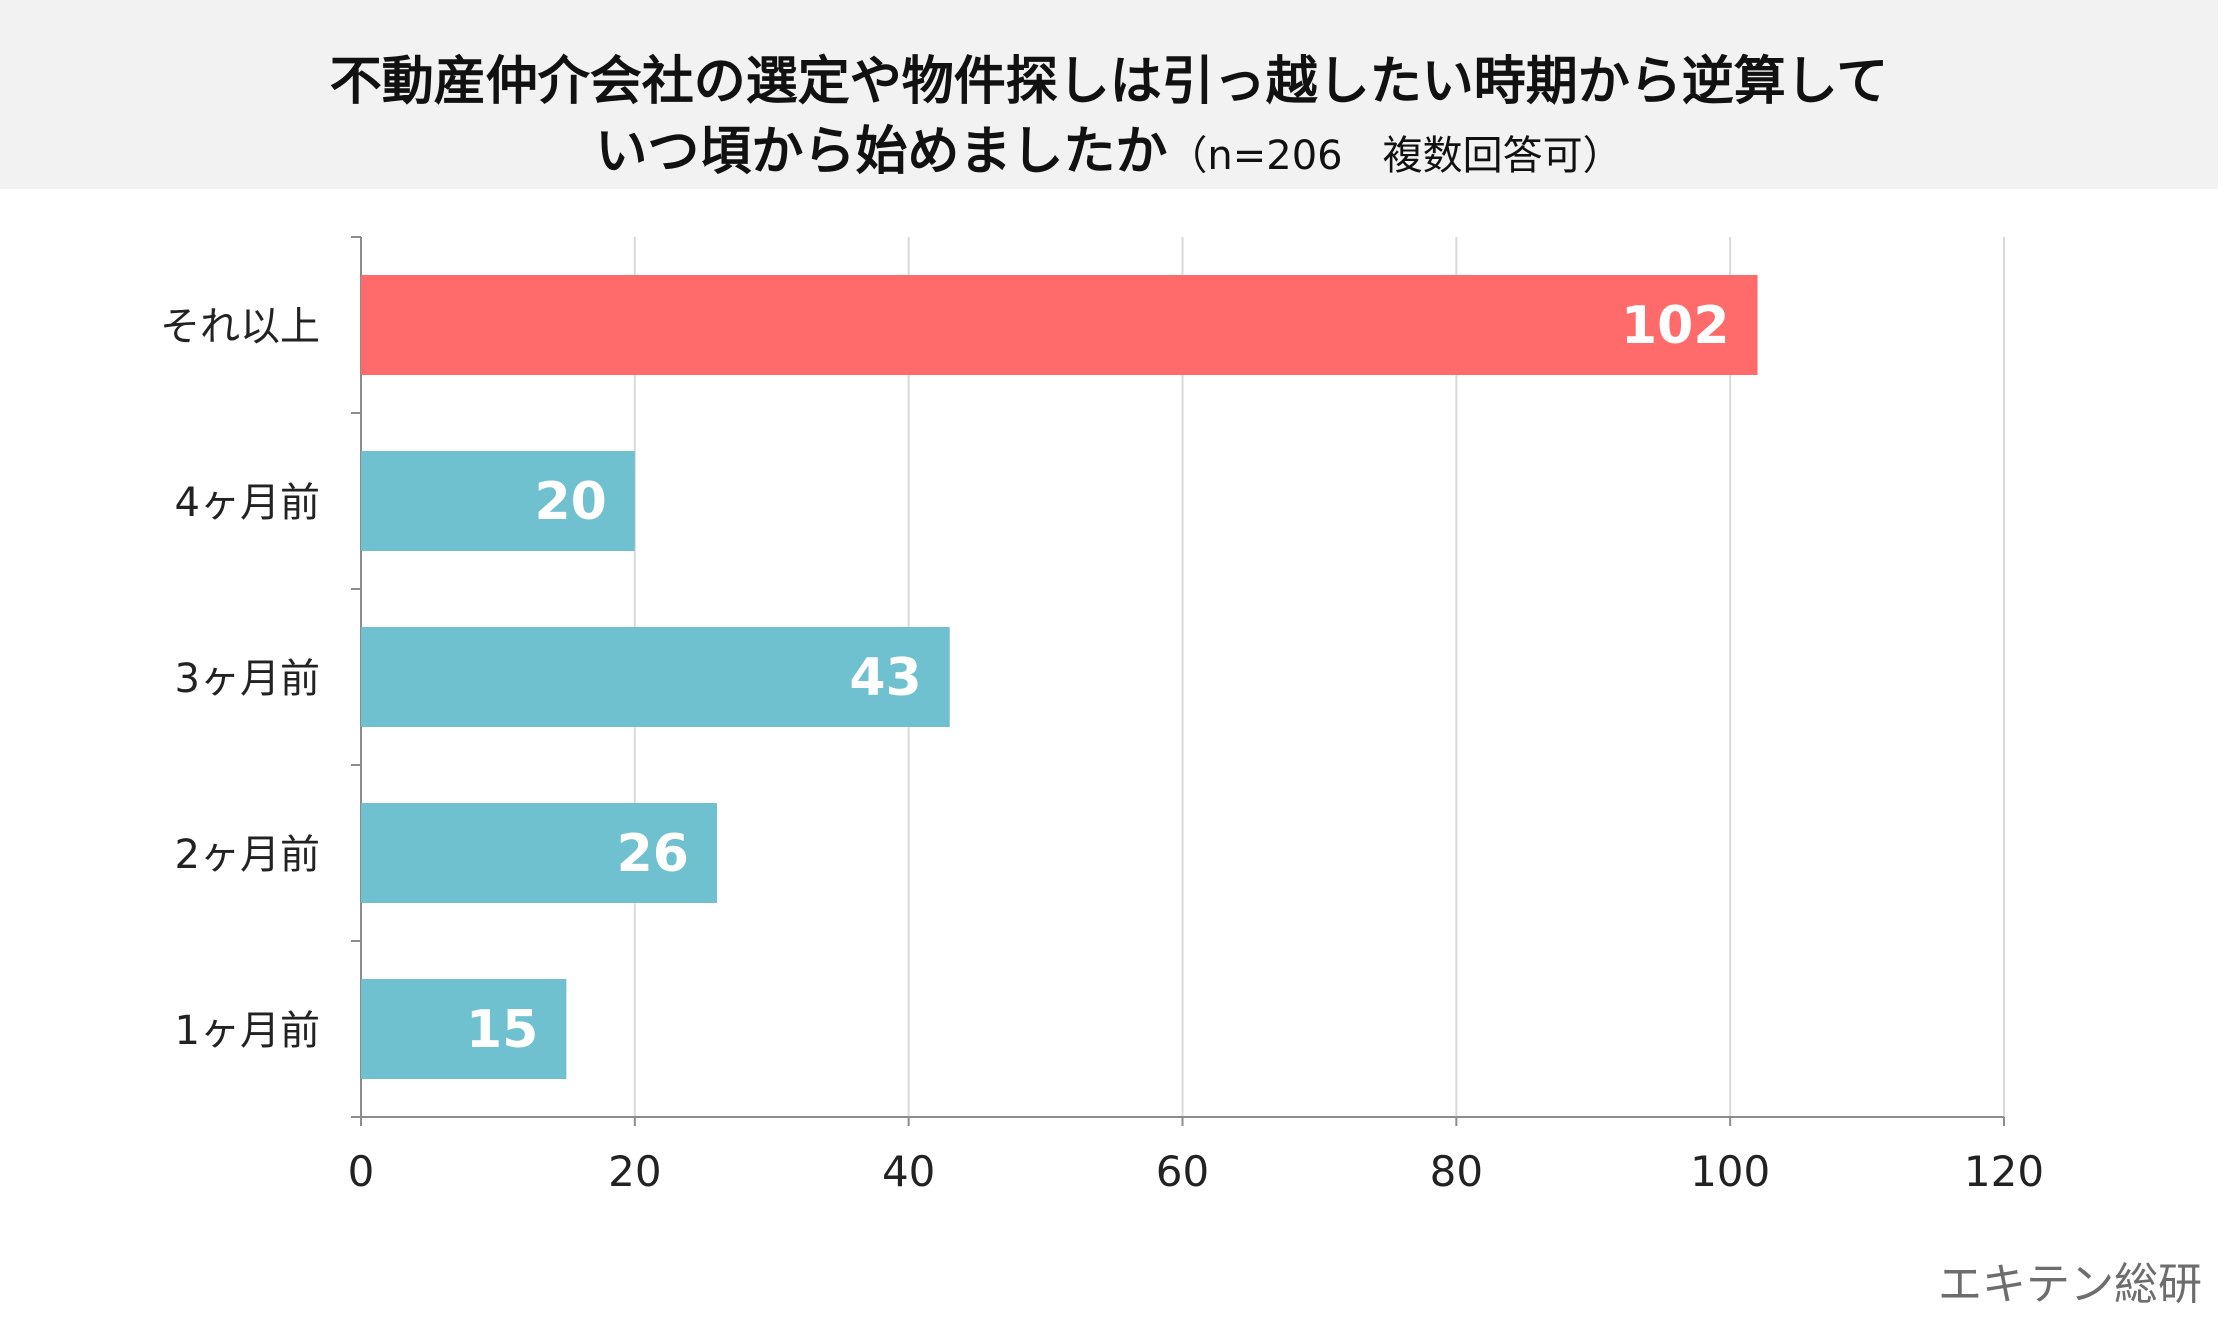 This screenshot has width=2237, height=1325. Describe the element at coordinates (502, 1030) in the screenshot. I see `bar-value-label: 15` at that location.